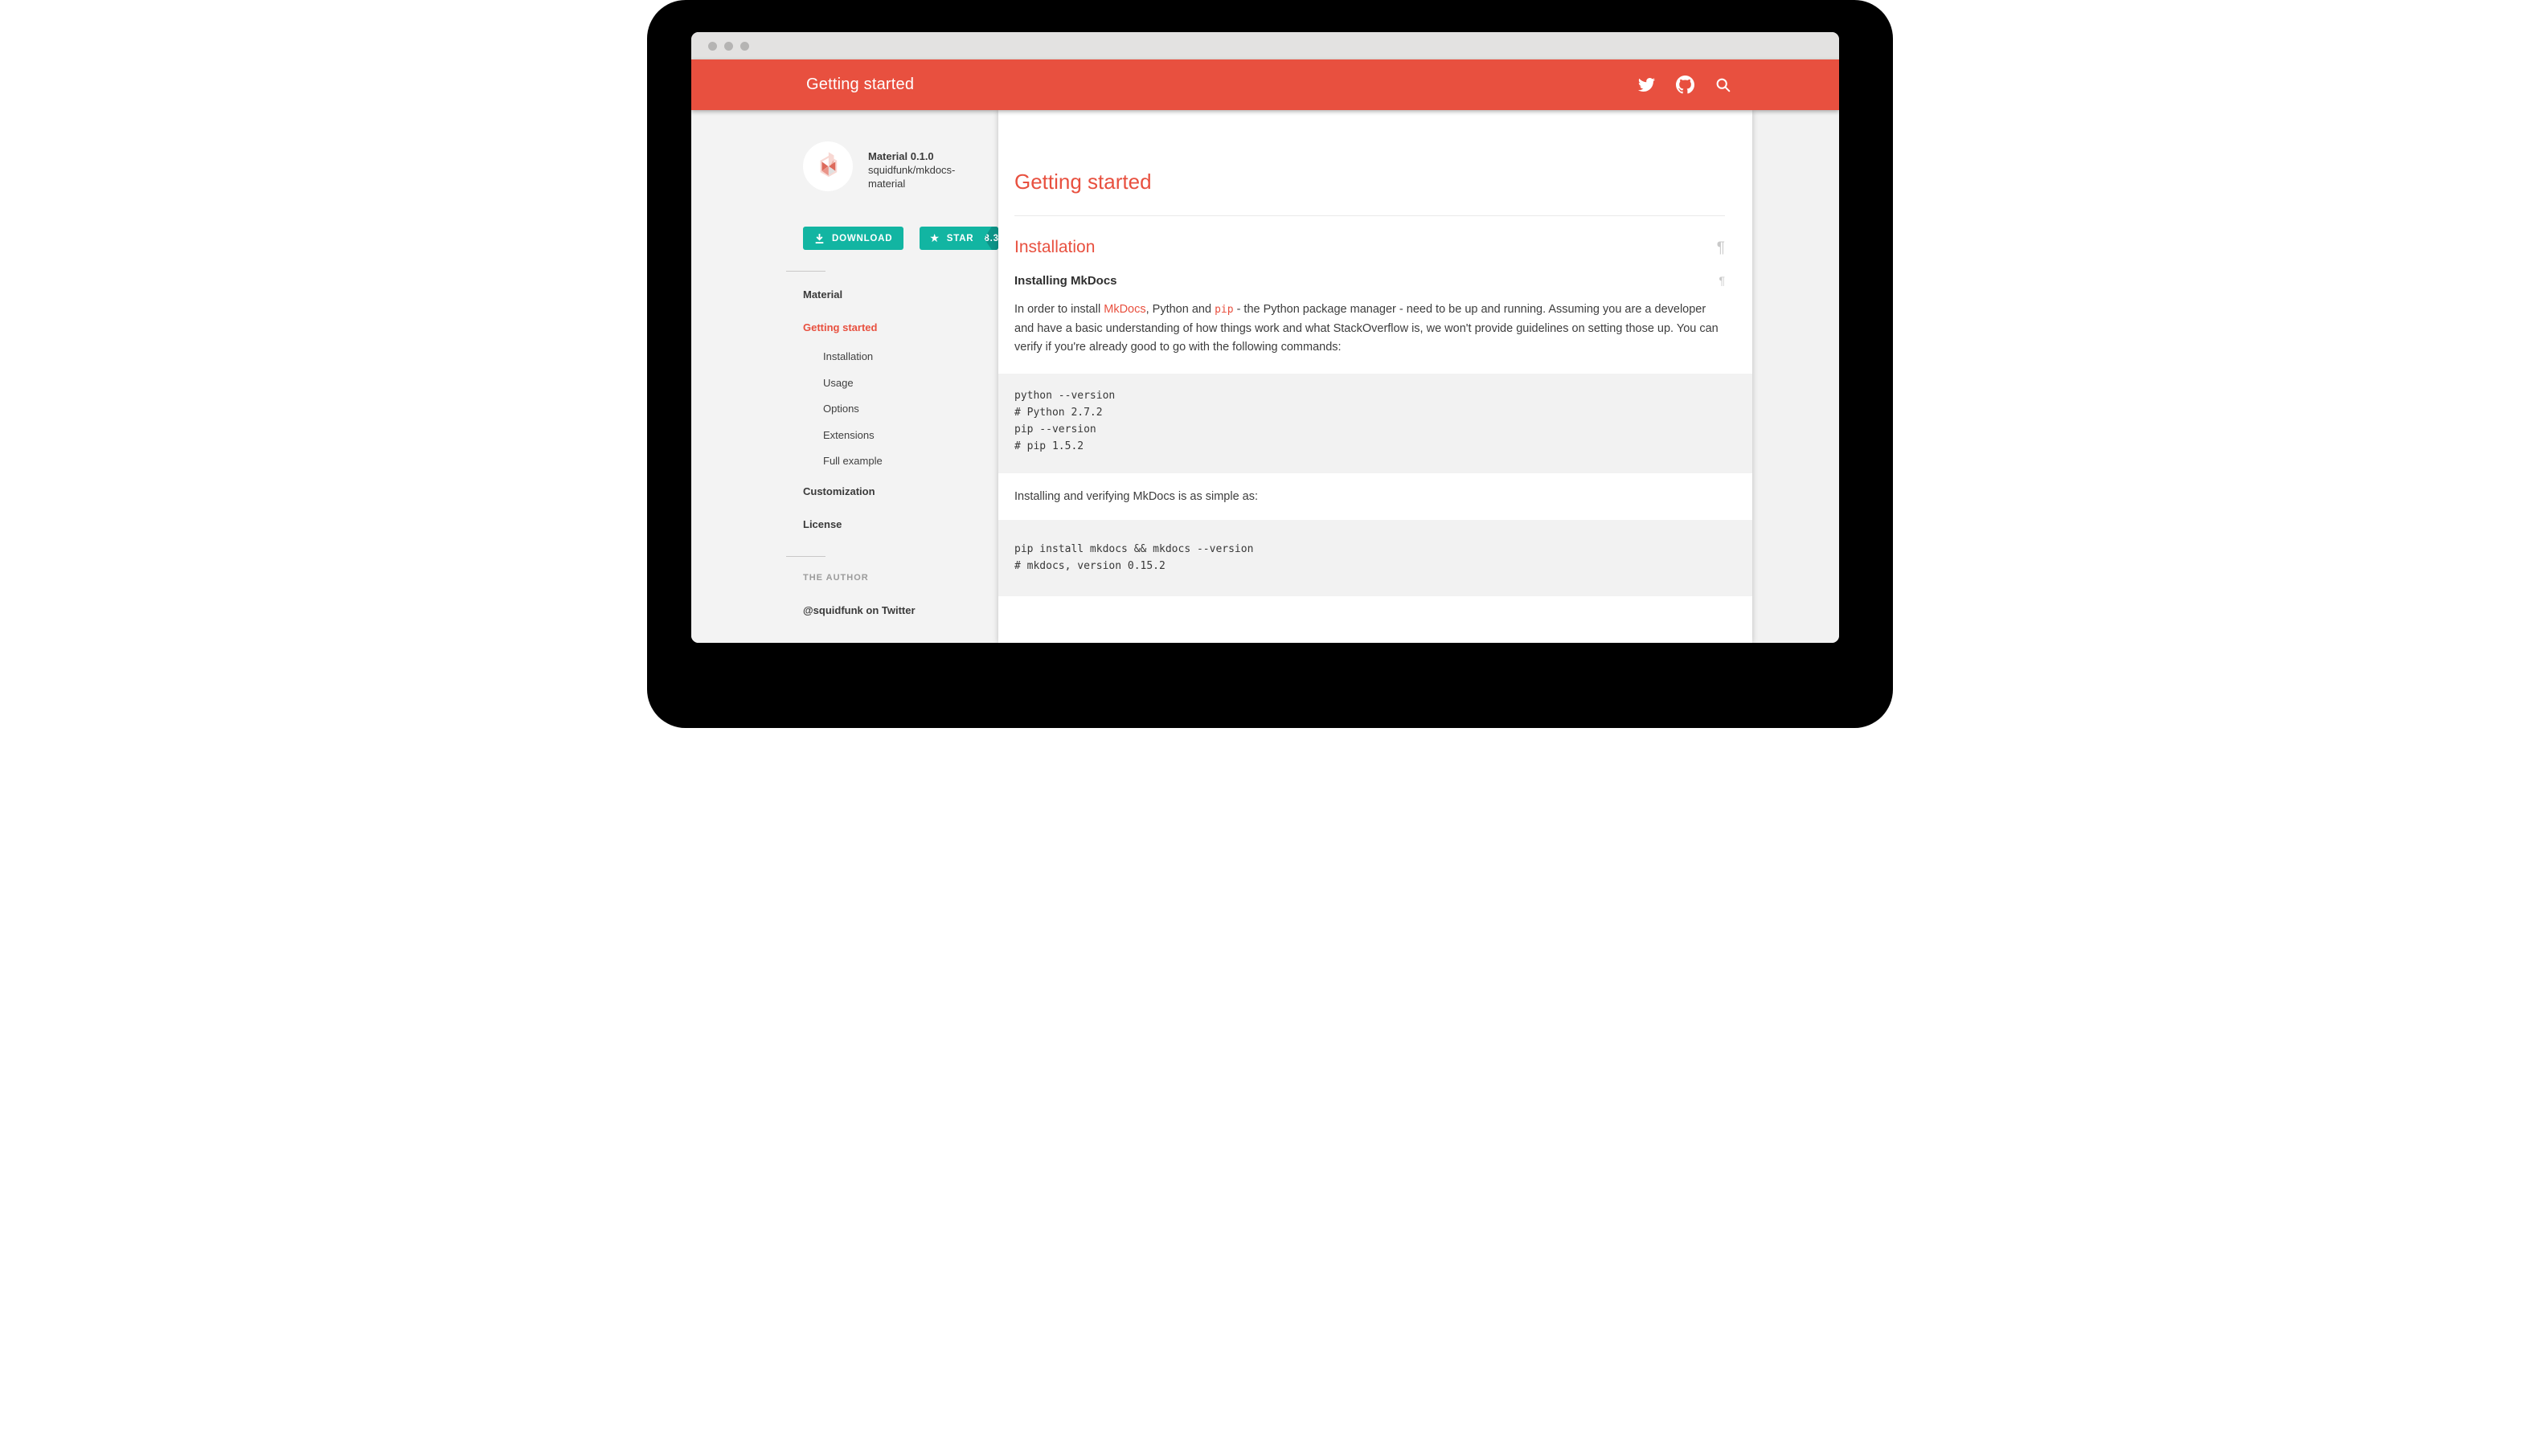  What do you see at coordinates (823, 294) in the screenshot?
I see `sidebar-item-material: Material` at bounding box center [823, 294].